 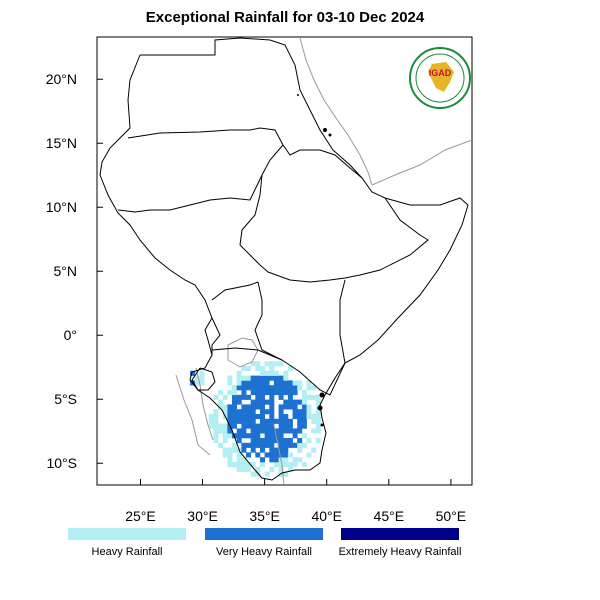 I want to click on zanzibar-island, so click(x=320, y=408).